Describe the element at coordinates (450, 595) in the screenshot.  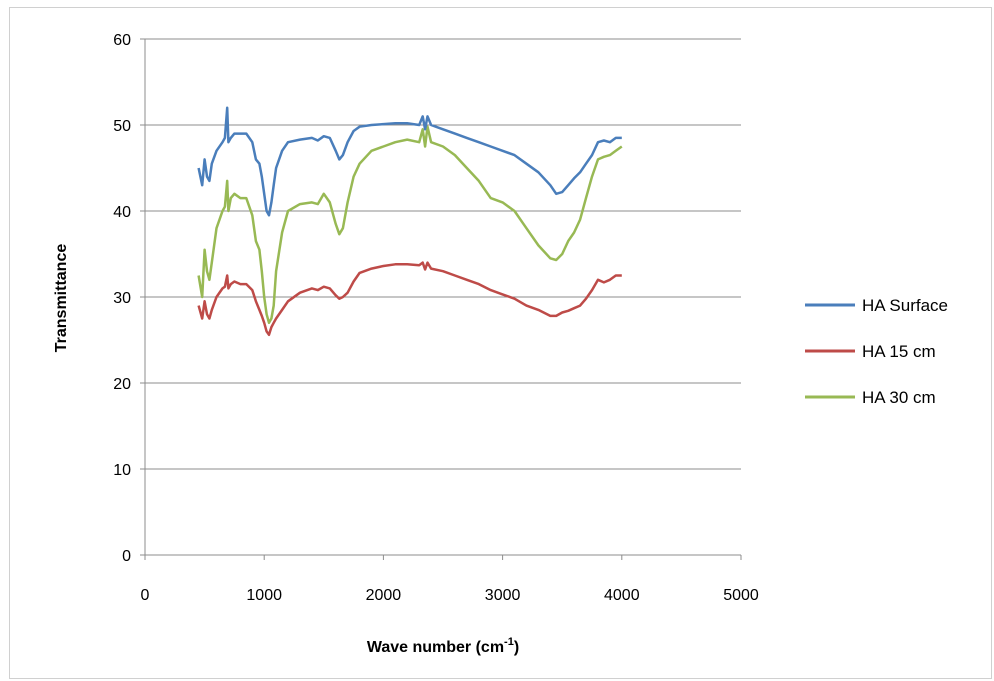
I see `x-tick-labels: 0 1000 2000 3000 4000 5000` at that location.